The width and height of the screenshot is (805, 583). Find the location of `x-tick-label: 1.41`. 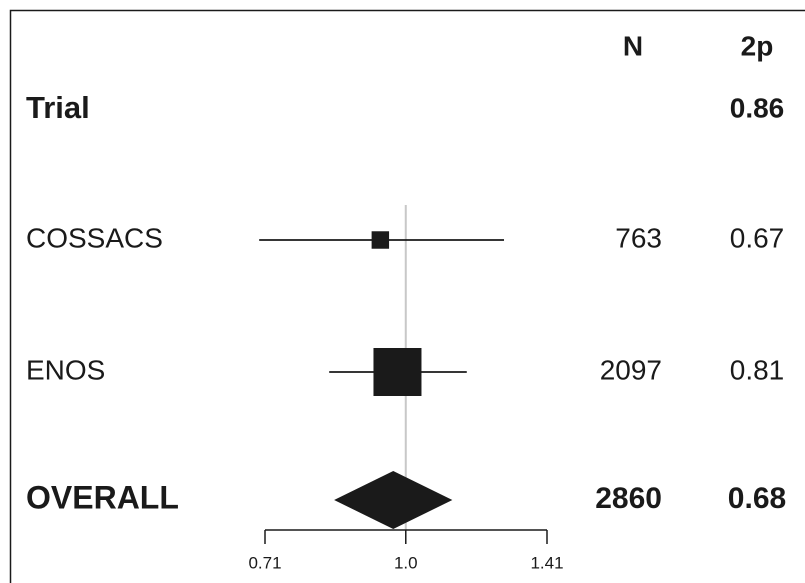

x-tick-label: 1.41 is located at coordinates (546, 562).